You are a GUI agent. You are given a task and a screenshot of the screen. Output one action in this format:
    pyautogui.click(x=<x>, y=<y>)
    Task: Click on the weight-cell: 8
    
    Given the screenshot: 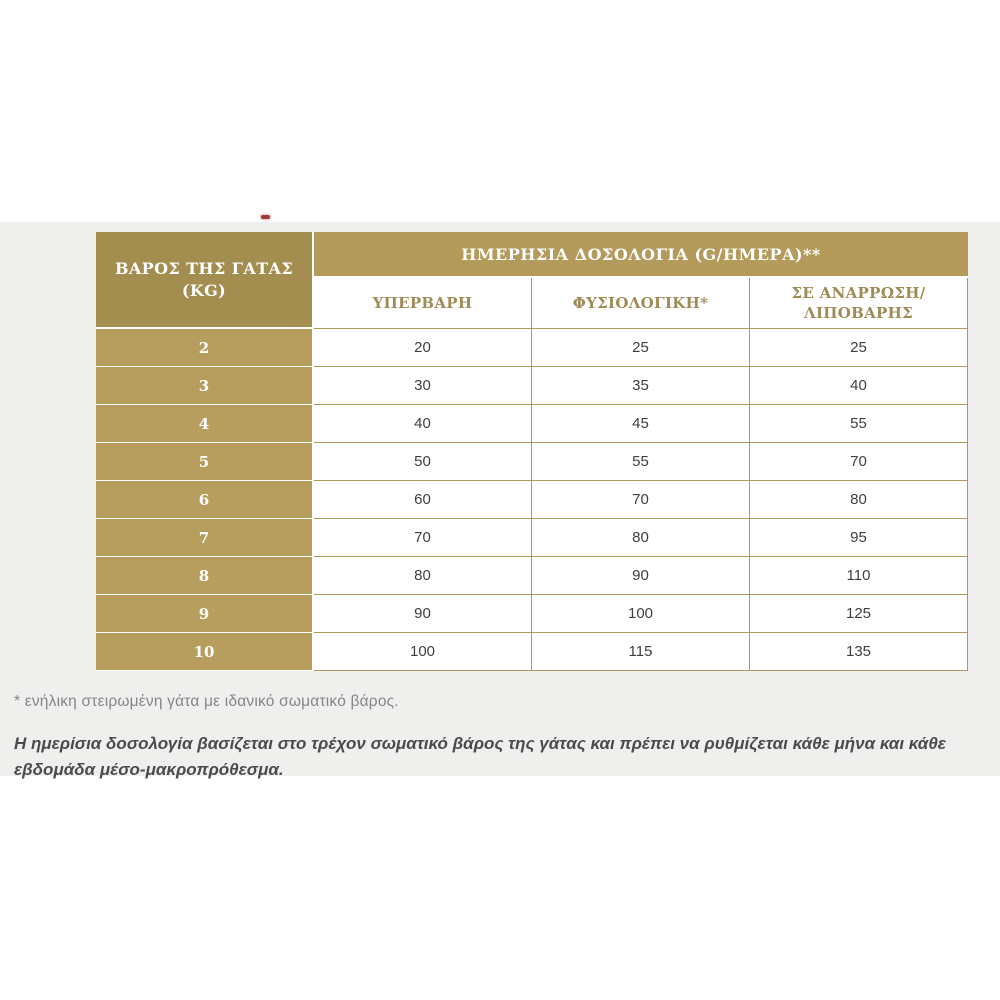 What is the action you would take?
    pyautogui.click(x=205, y=576)
    